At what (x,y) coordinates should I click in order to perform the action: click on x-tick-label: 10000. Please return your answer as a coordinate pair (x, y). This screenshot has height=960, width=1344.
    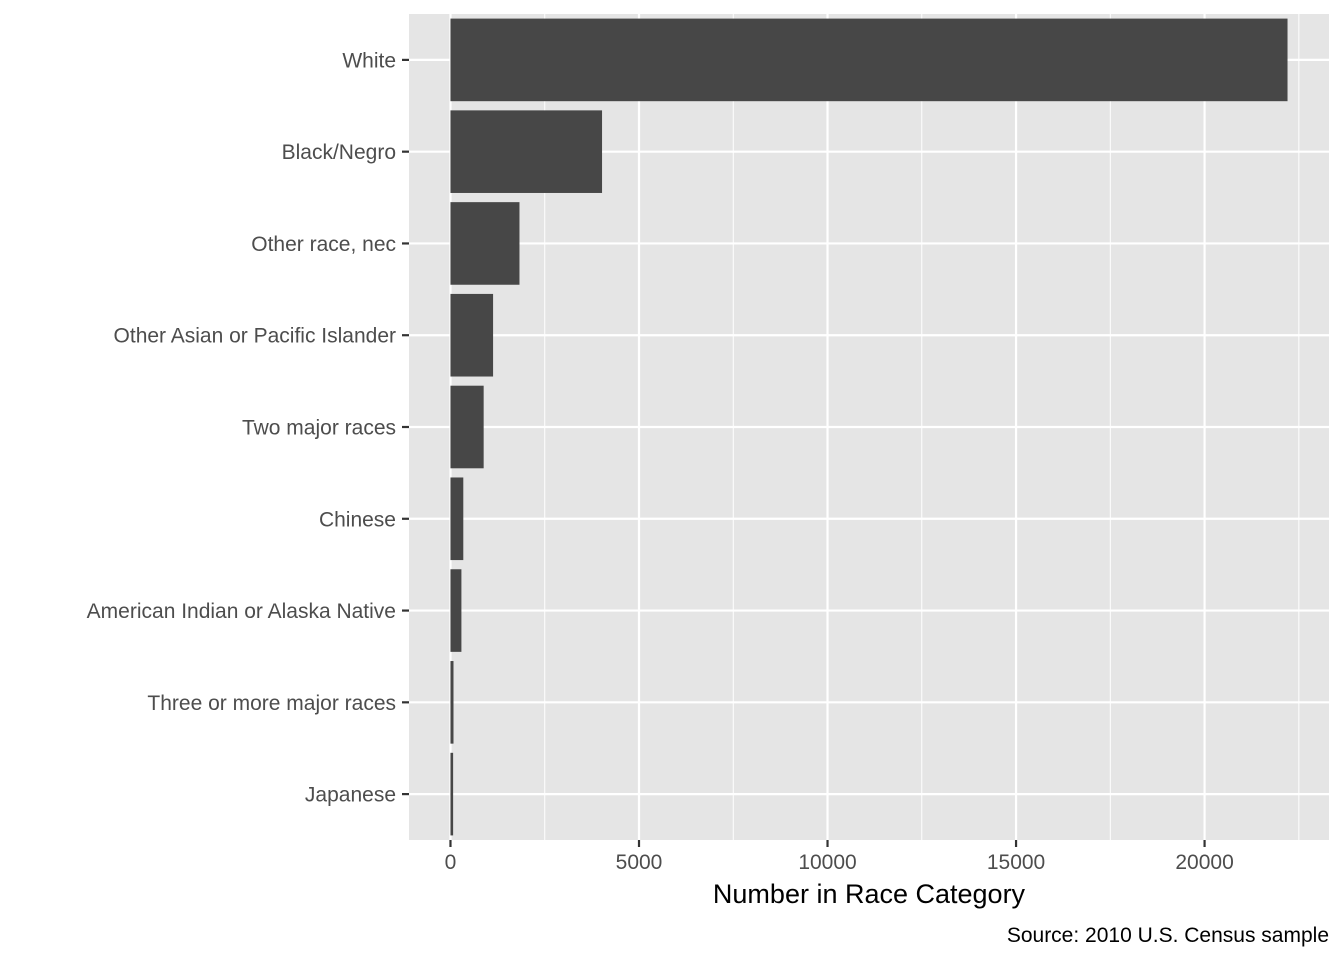
    Looking at the image, I should click on (827, 862).